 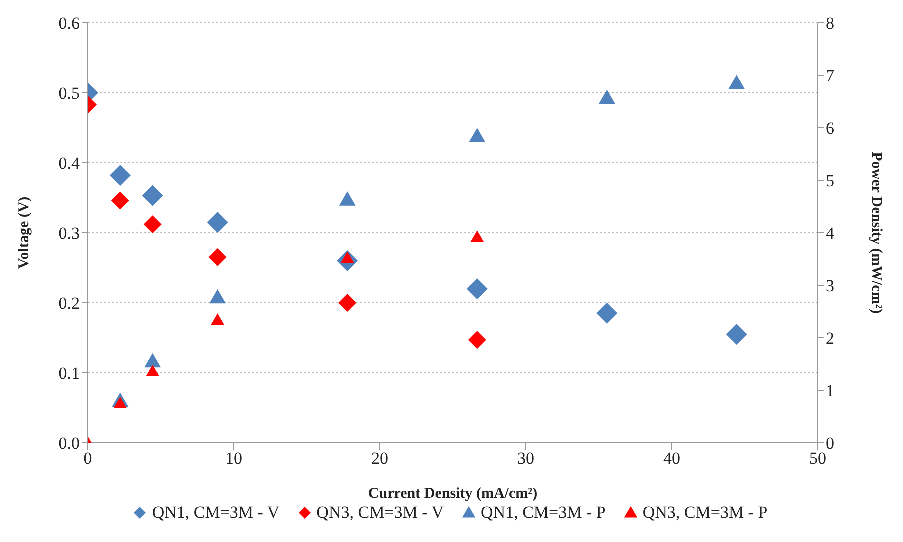 I want to click on y2-tick-label: 8, so click(x=830, y=24).